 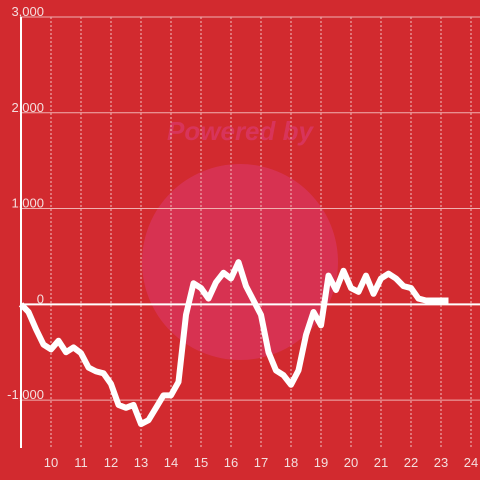 I want to click on x-tick-label: 16, so click(x=231, y=462).